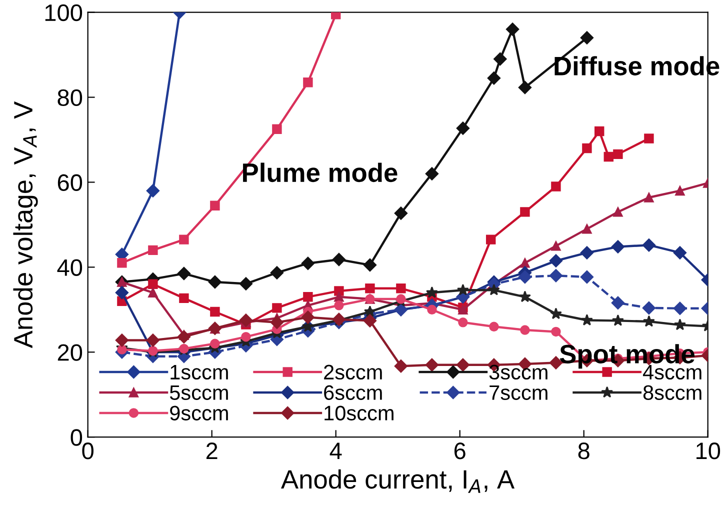 The height and width of the screenshot is (513, 726). I want to click on y-tick-label: 80, so click(70, 97).